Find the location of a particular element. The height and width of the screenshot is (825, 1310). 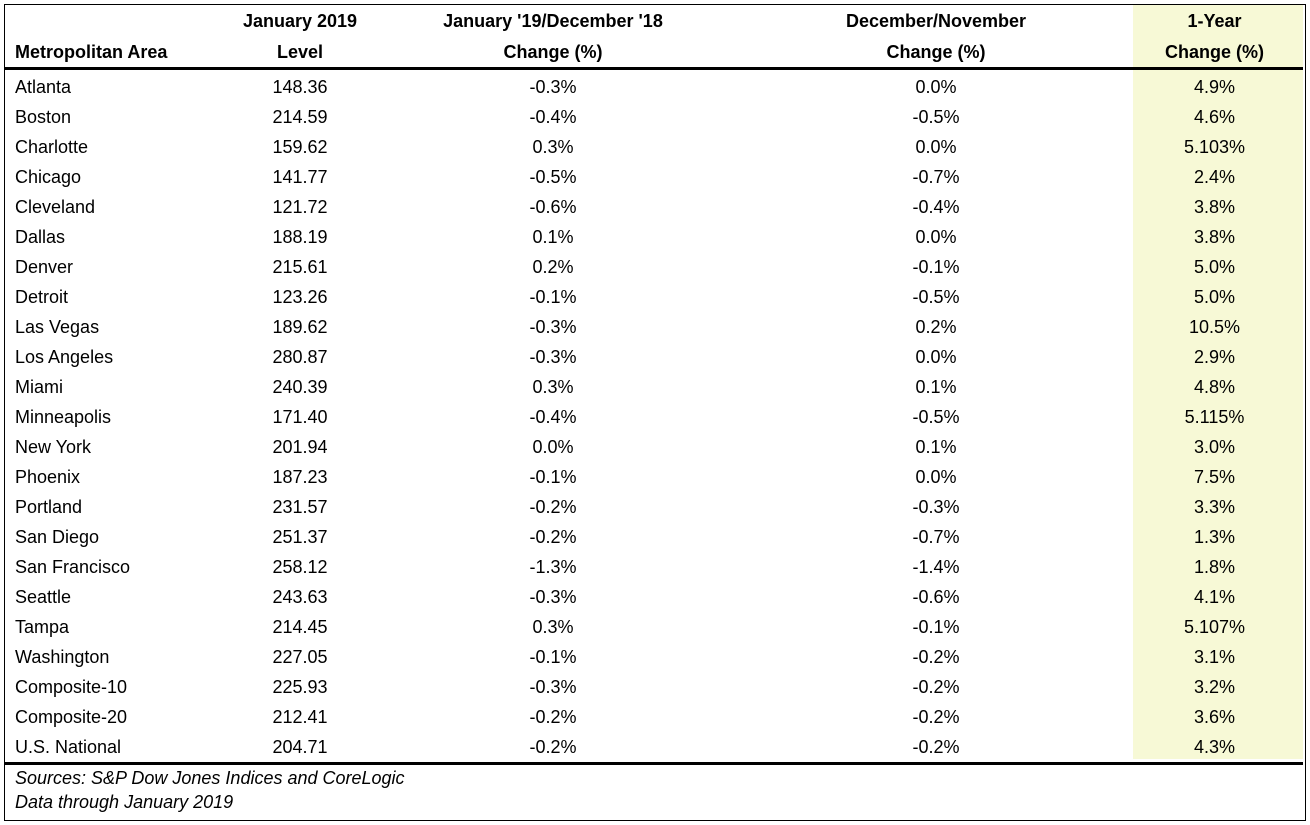

cell-level: 171.40 is located at coordinates (300, 417).